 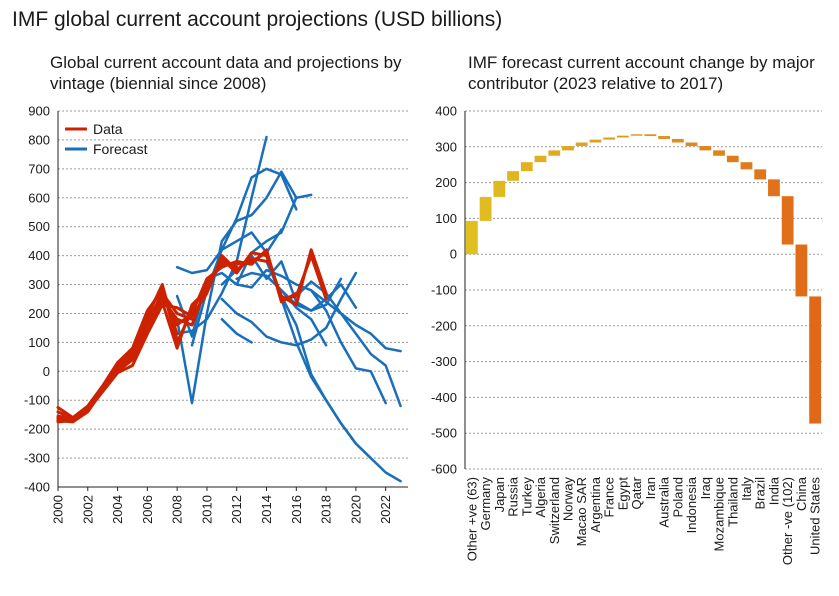 What do you see at coordinates (526, 497) in the screenshot?
I see `category-label: Turkey` at bounding box center [526, 497].